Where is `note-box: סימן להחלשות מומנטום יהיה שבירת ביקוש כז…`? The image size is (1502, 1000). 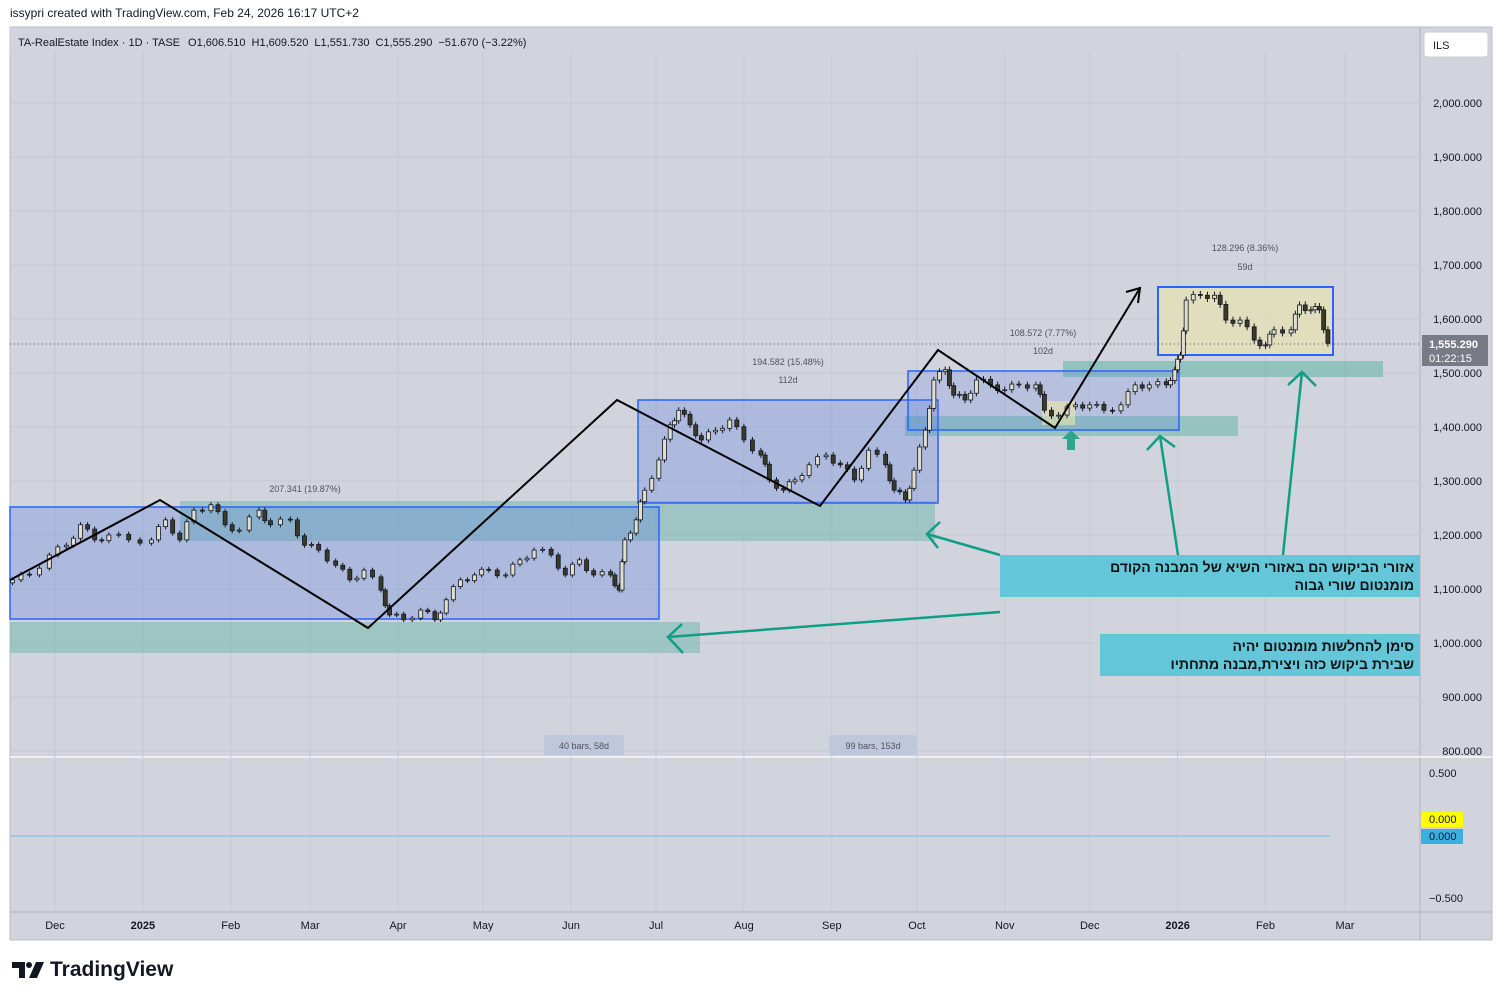 note-box: סימן להחלשות מומנטום יהיה שבירת ביקוש כז… is located at coordinates (1260, 655).